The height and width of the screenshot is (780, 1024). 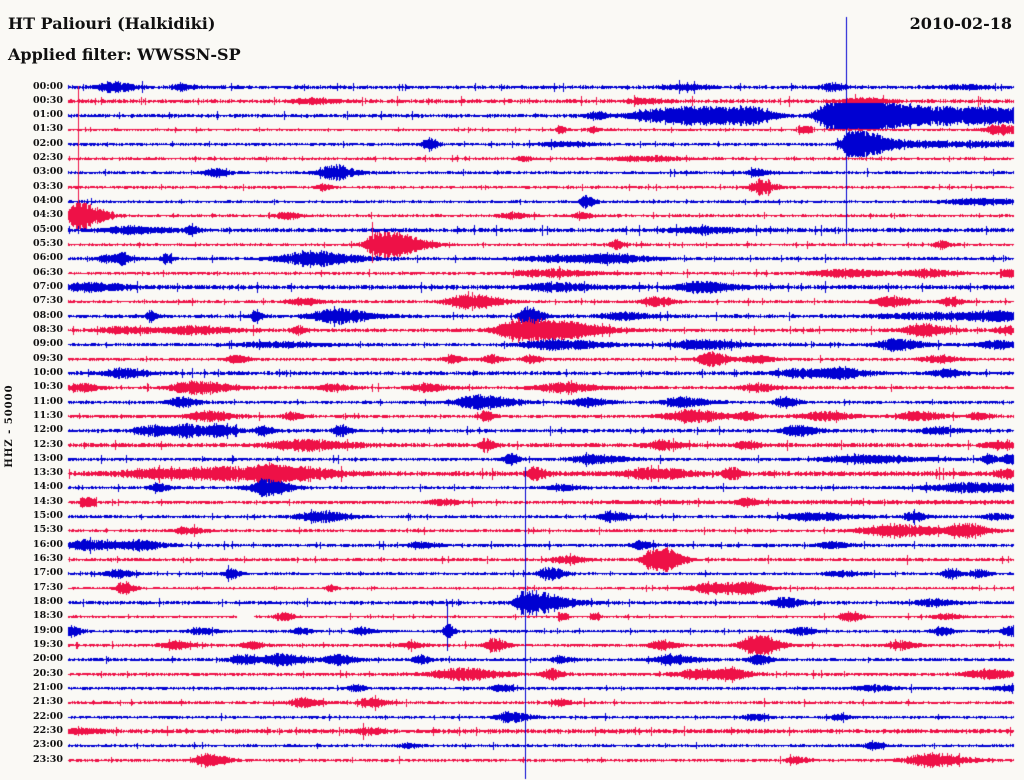 I want to click on time-tick-label: 09:30, so click(x=48, y=358).